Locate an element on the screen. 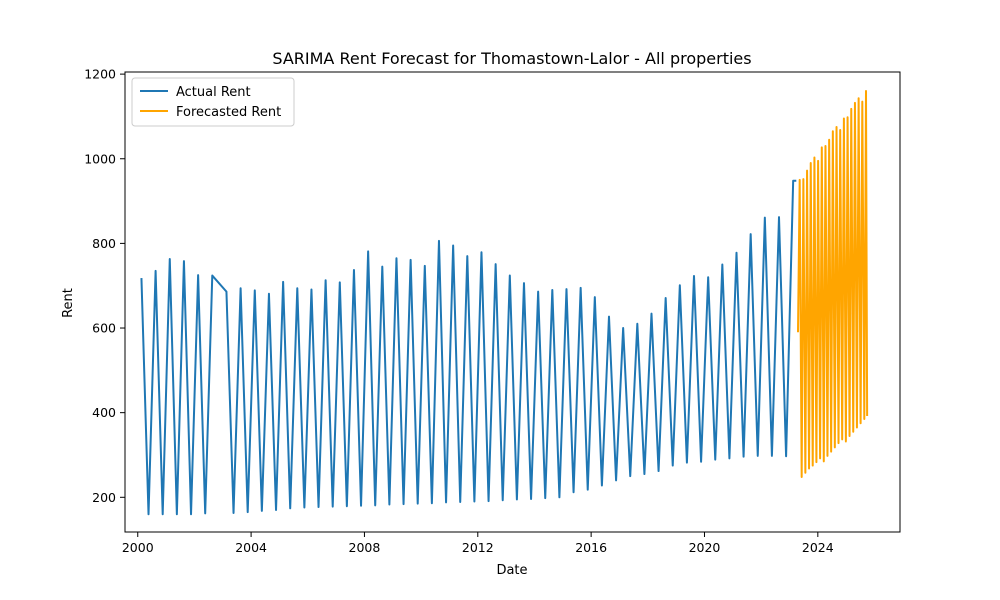  legend: Actual Rent Forecasted Rent is located at coordinates (213, 102).